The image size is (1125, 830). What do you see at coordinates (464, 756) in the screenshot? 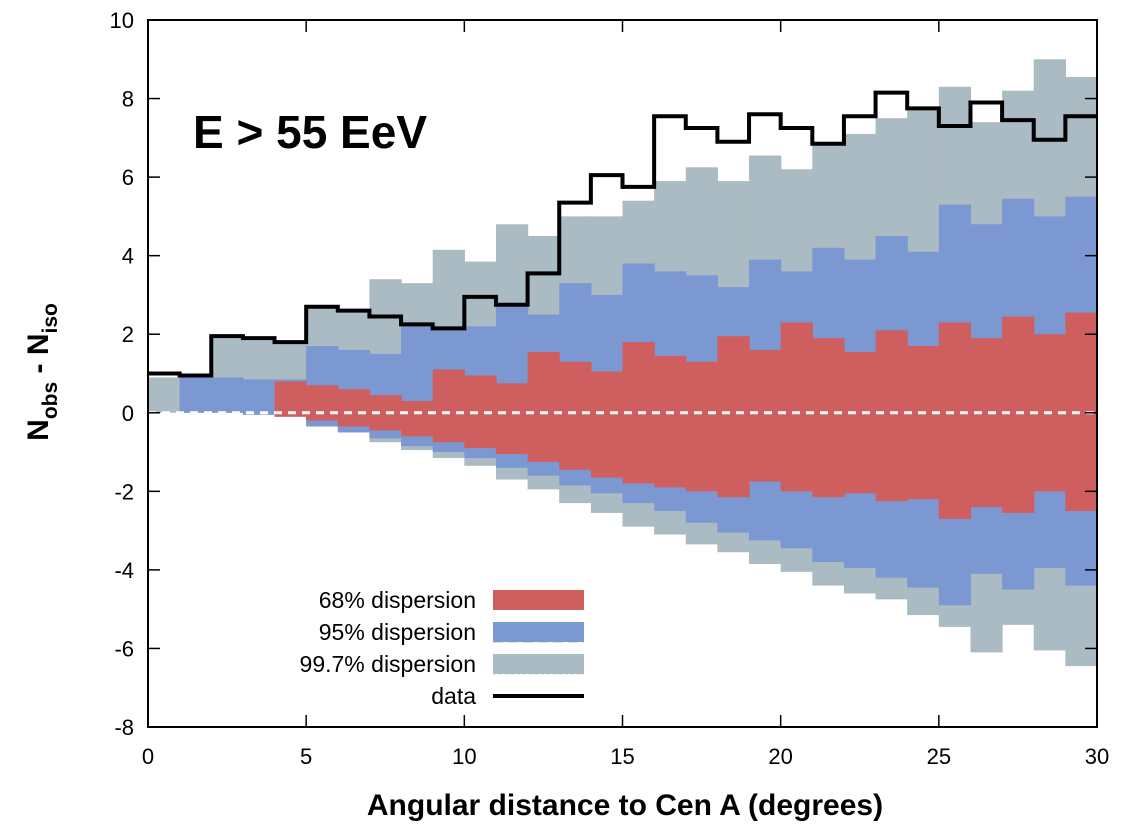
I see `x-tick-label: 10` at bounding box center [464, 756].